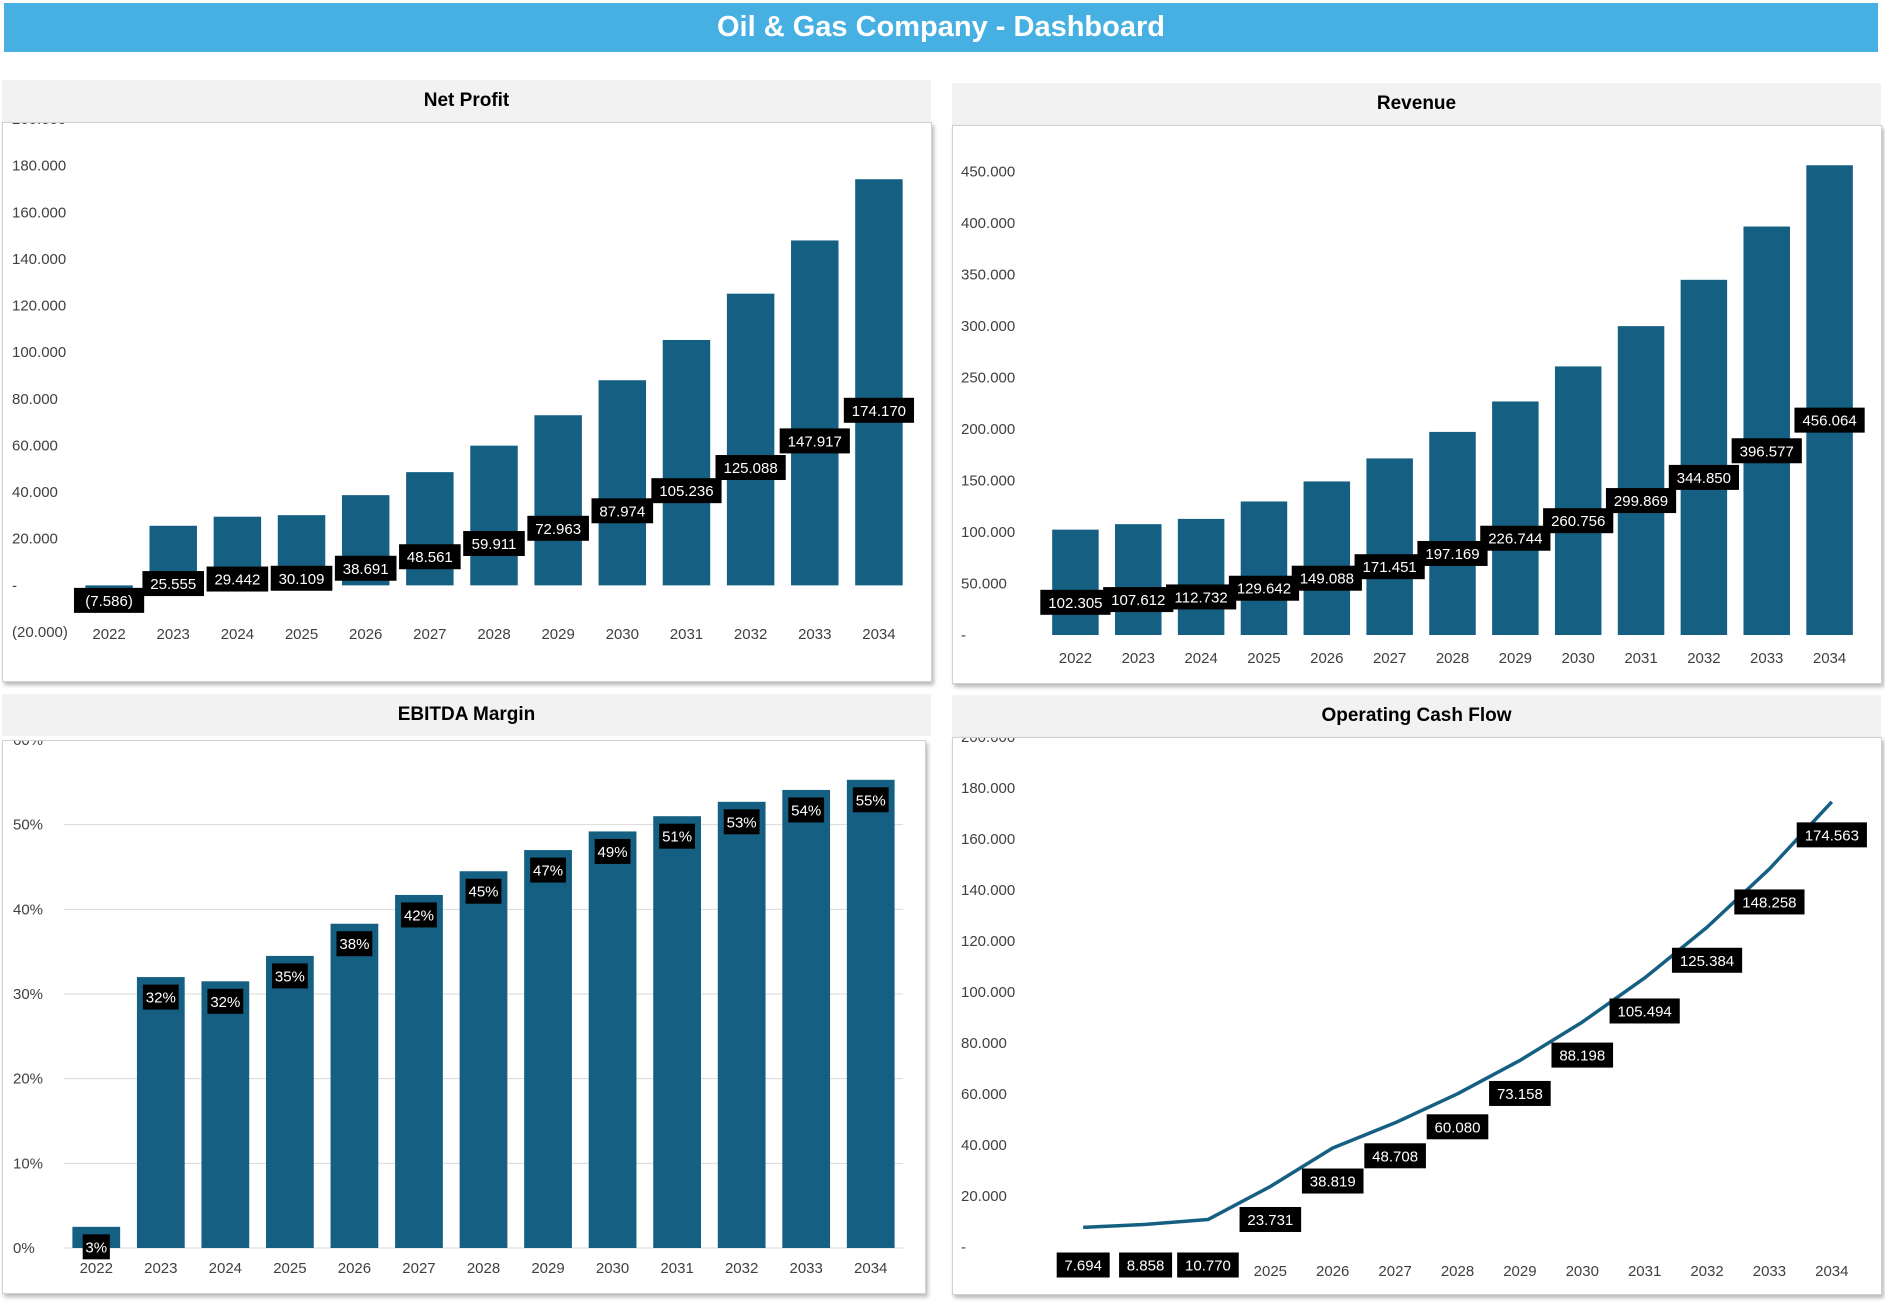  What do you see at coordinates (1200, 658) in the screenshot?
I see `revenue-x-tick-label: 2024` at bounding box center [1200, 658].